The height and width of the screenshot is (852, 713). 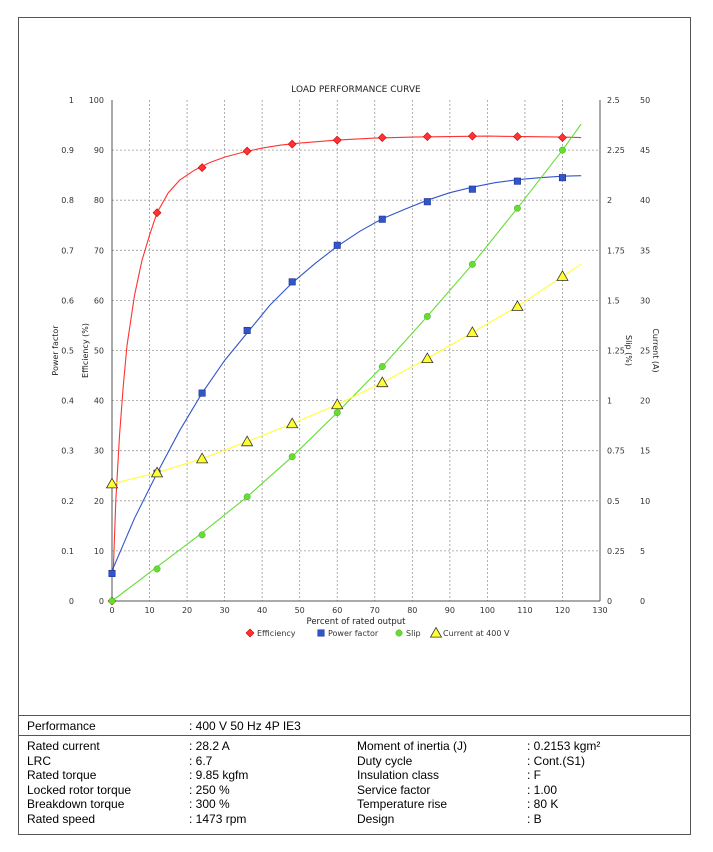 I want to click on x-tick-label: 40, so click(x=262, y=610).